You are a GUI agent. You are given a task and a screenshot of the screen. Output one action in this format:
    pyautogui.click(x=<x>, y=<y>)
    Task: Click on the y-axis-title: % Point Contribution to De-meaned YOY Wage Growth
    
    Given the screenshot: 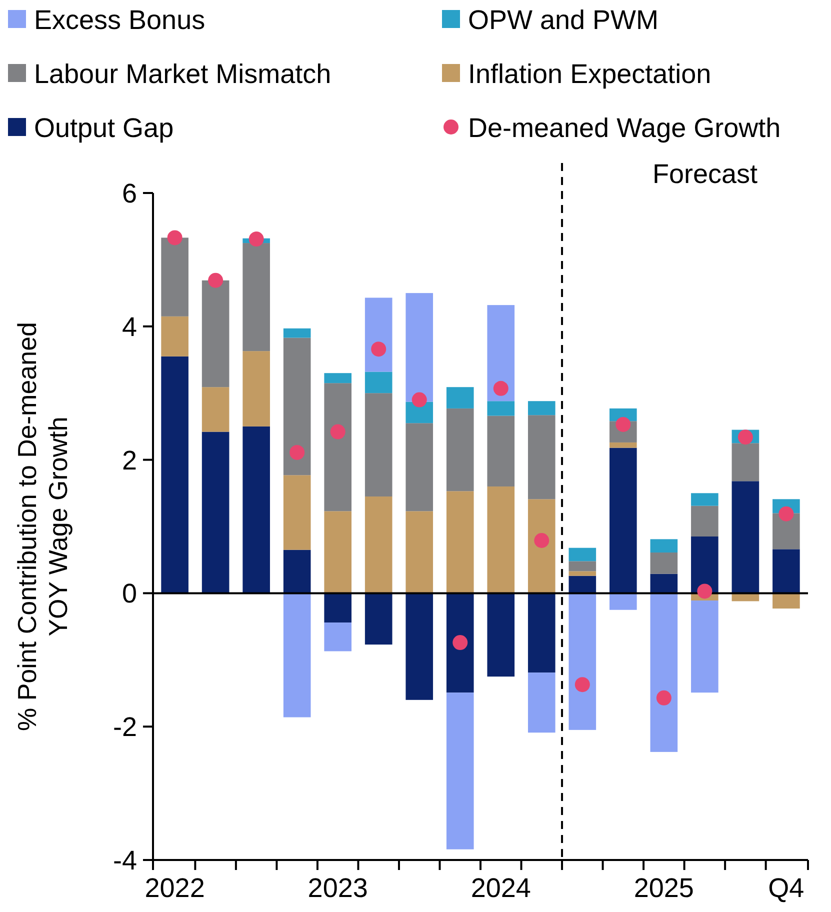 What is the action you would take?
    pyautogui.click(x=42, y=527)
    